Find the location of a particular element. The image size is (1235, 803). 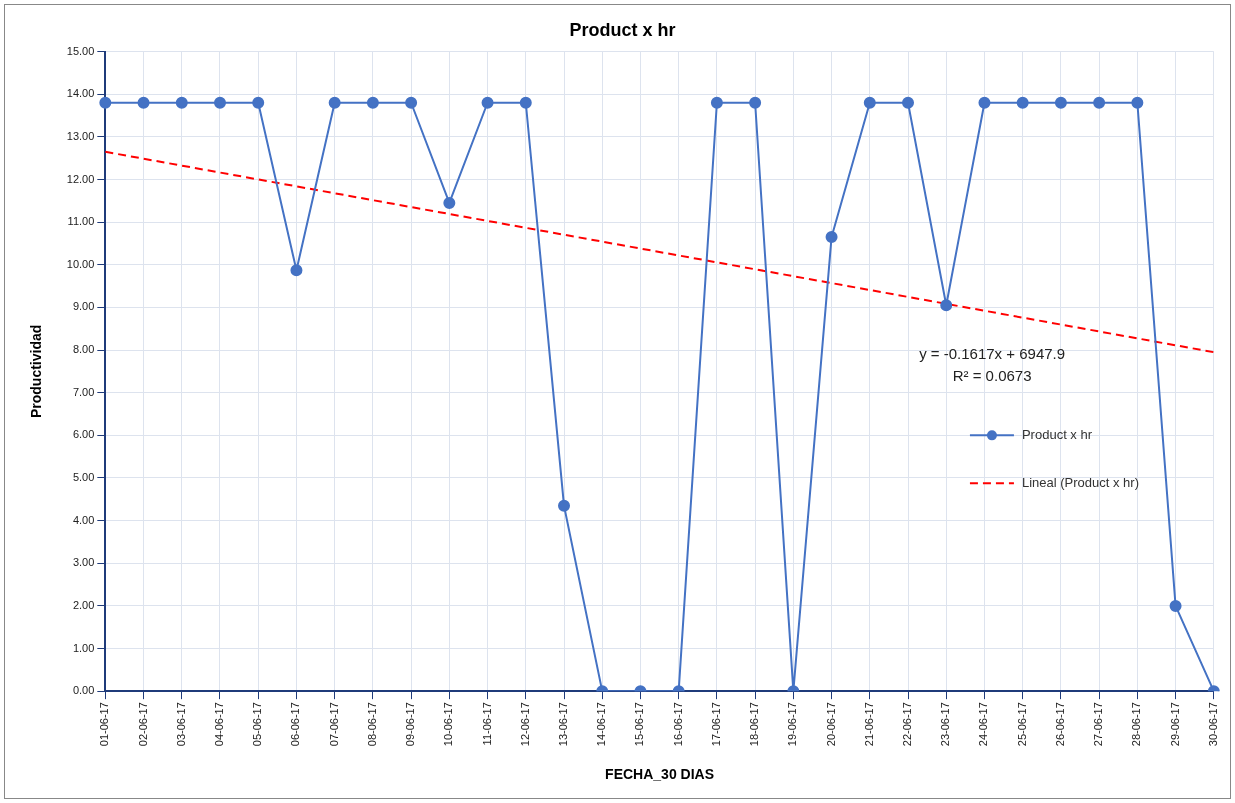

x-tick-label: 10-06-17 is located at coordinates (448, 724).